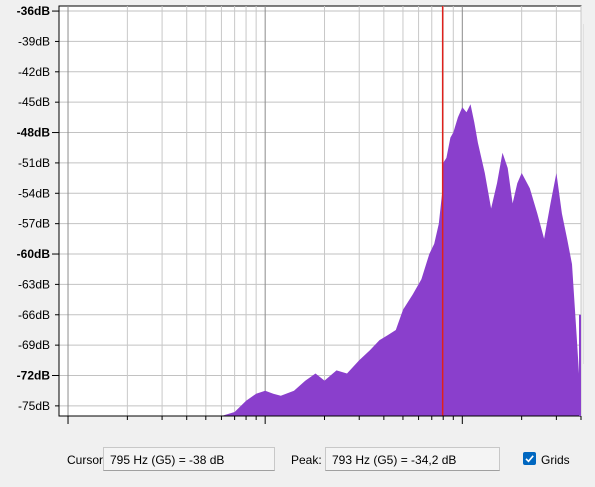 The height and width of the screenshot is (487, 595). Describe the element at coordinates (34, 376) in the screenshot. I see `y-tick-label: -72dB` at that location.